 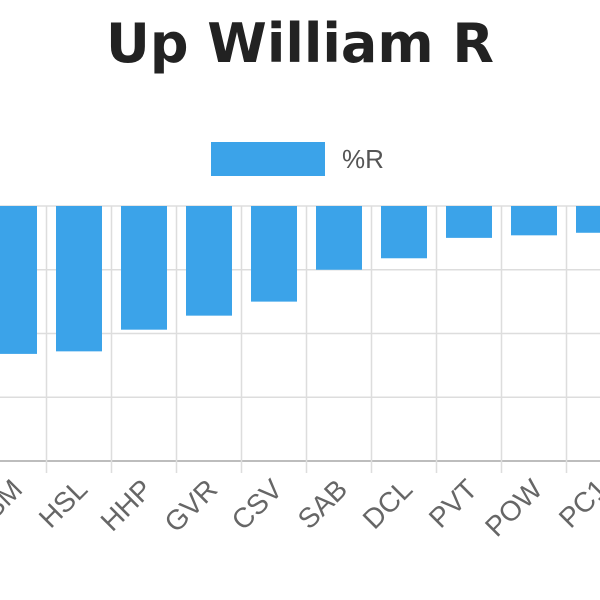 What do you see at coordinates (300, 43) in the screenshot?
I see `chart-title: Up William R` at bounding box center [300, 43].